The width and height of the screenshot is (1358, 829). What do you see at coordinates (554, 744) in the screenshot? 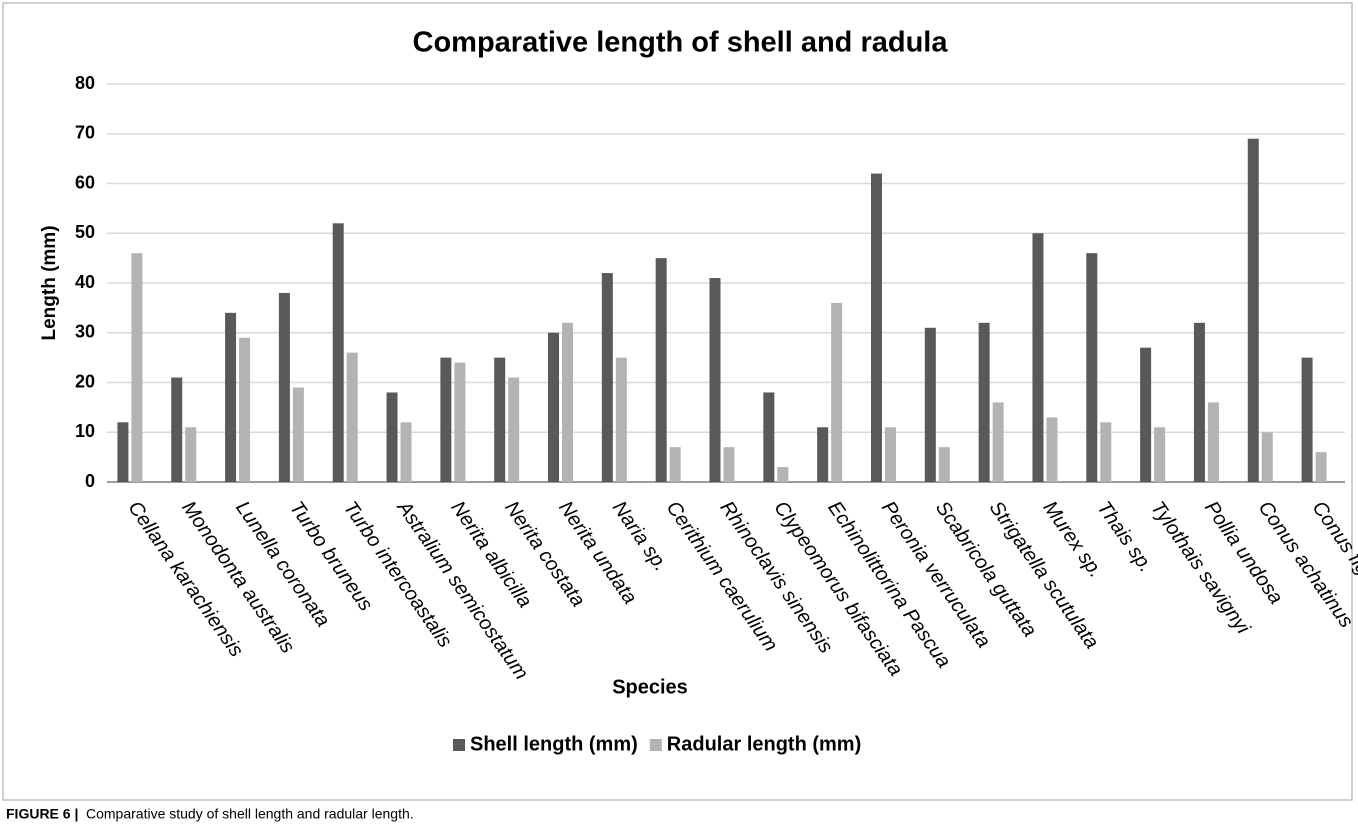
I see `legend-label: Shell length (mm)` at bounding box center [554, 744].